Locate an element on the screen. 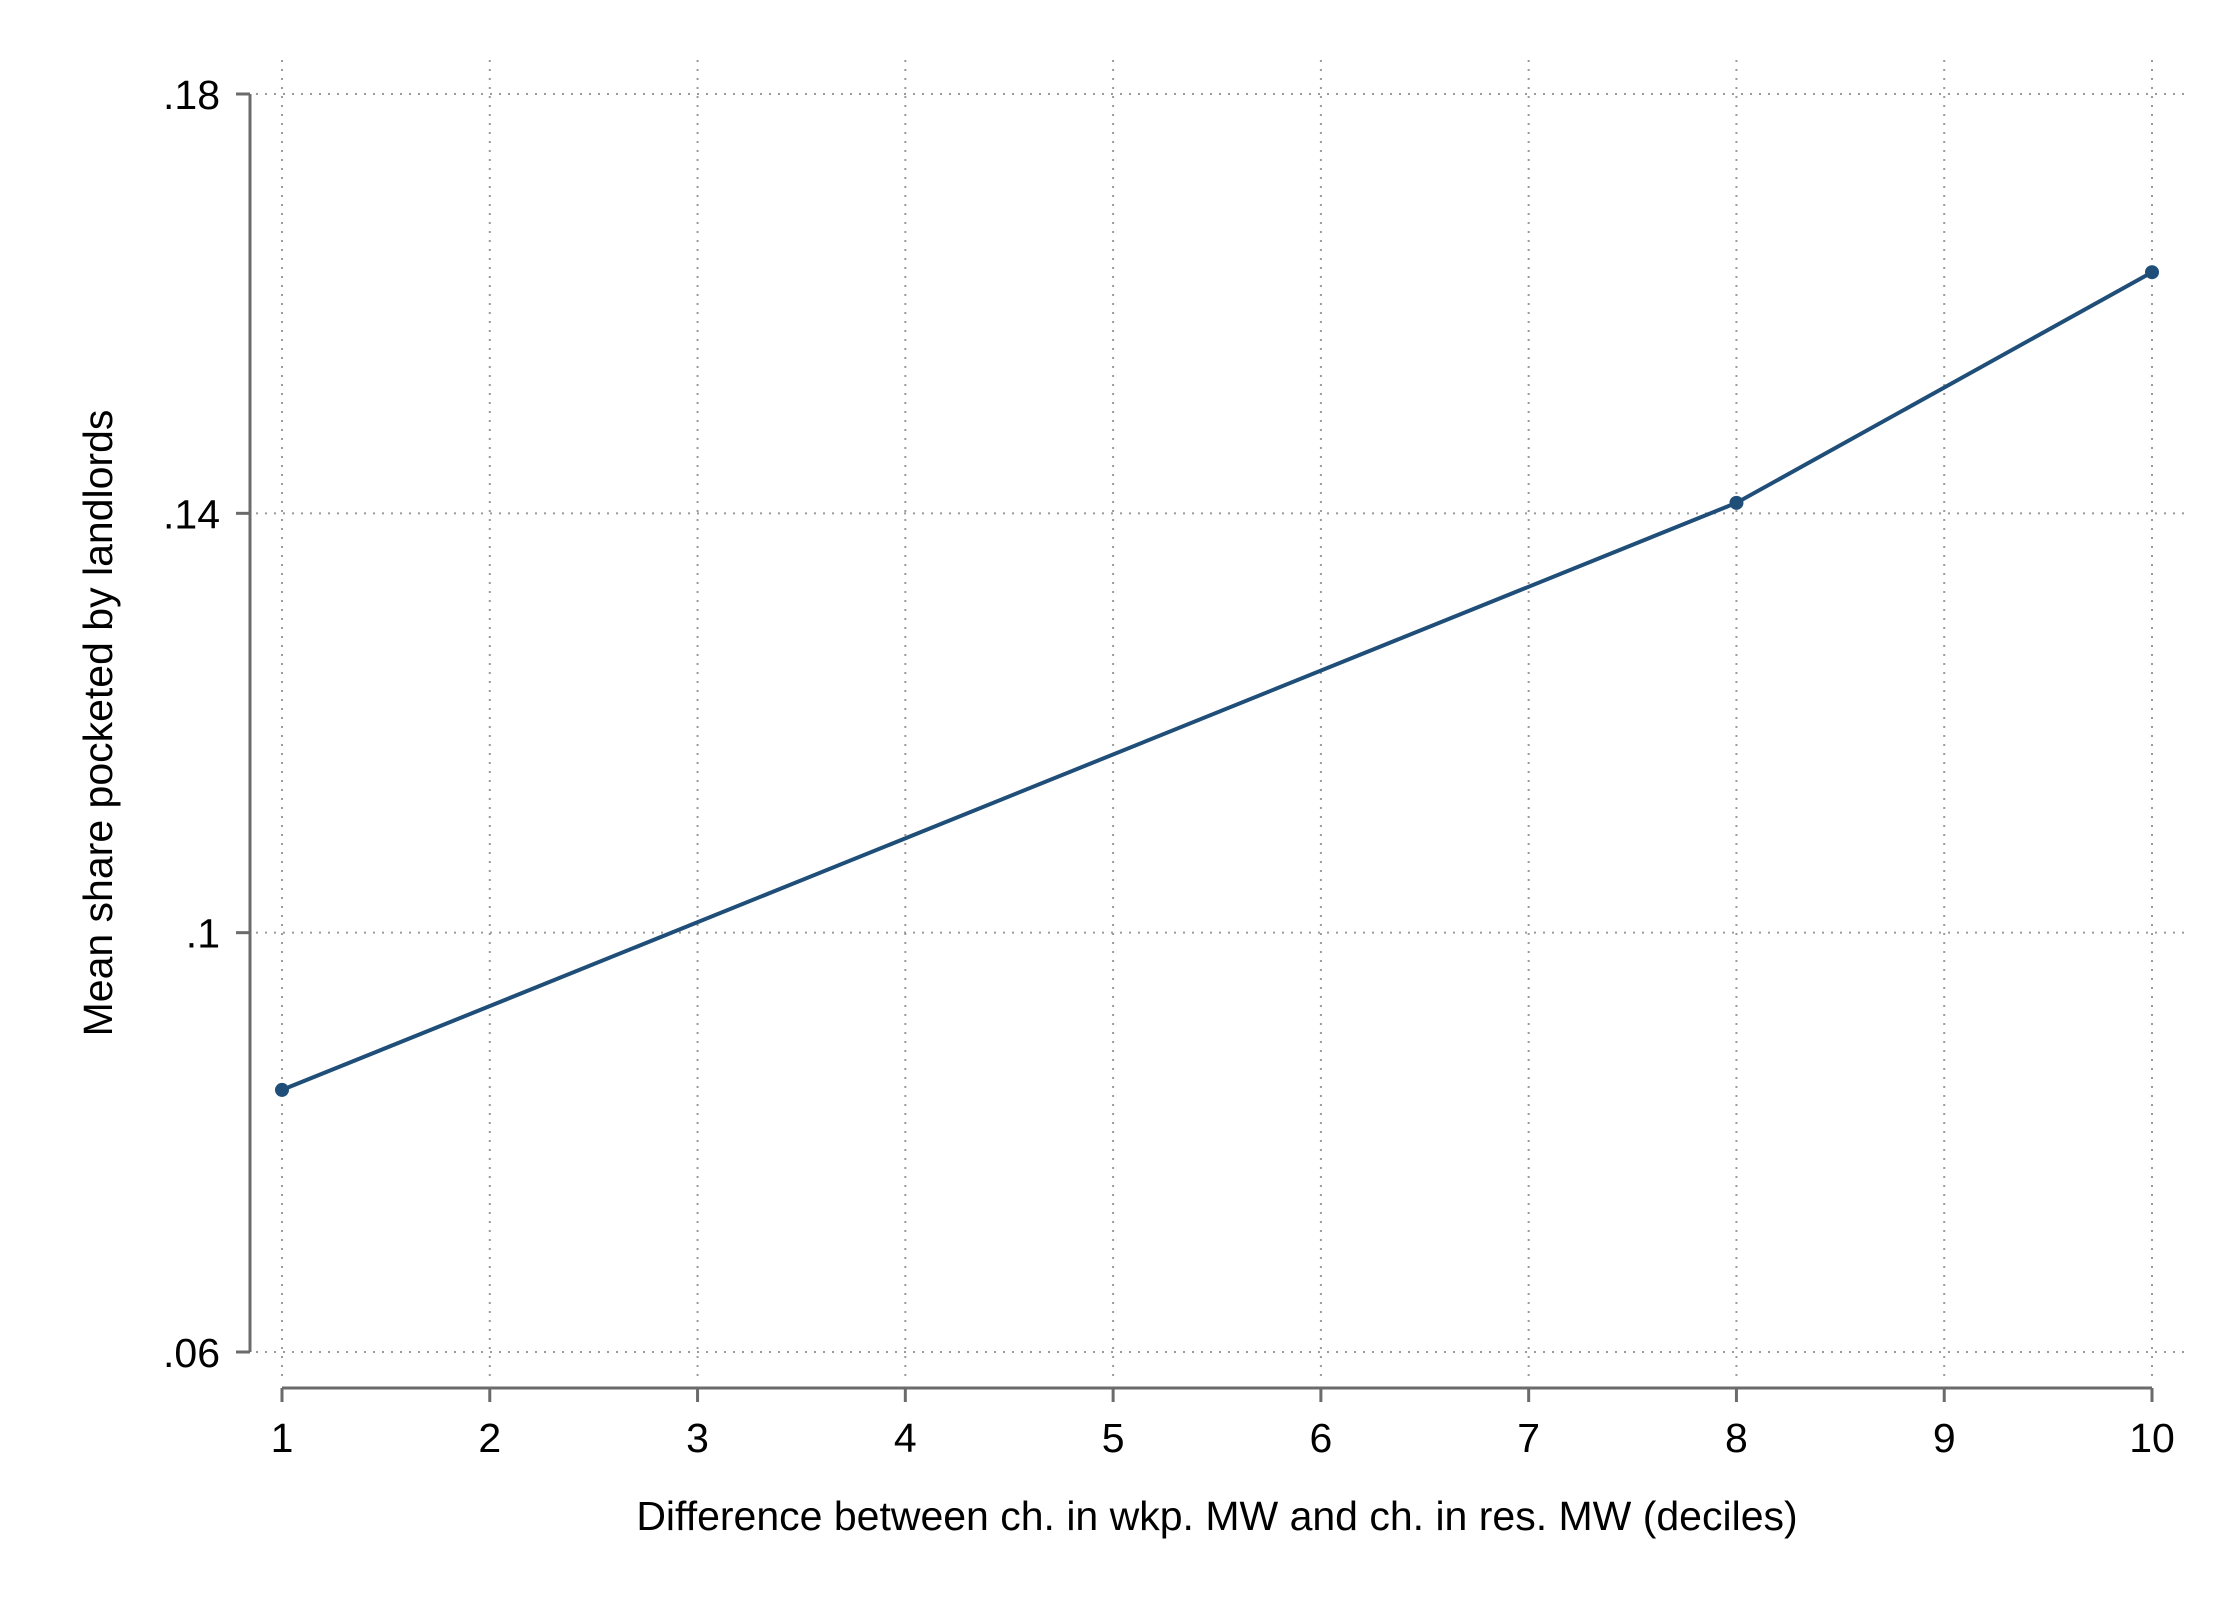  y-tick-label: .1 is located at coordinates (203, 934).